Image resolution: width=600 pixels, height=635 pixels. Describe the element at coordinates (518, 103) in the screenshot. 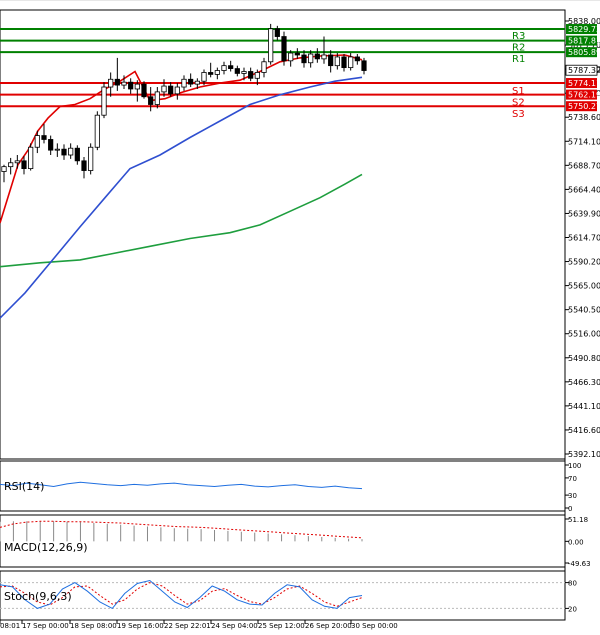

I see `pivot-name-s2: S2` at that location.